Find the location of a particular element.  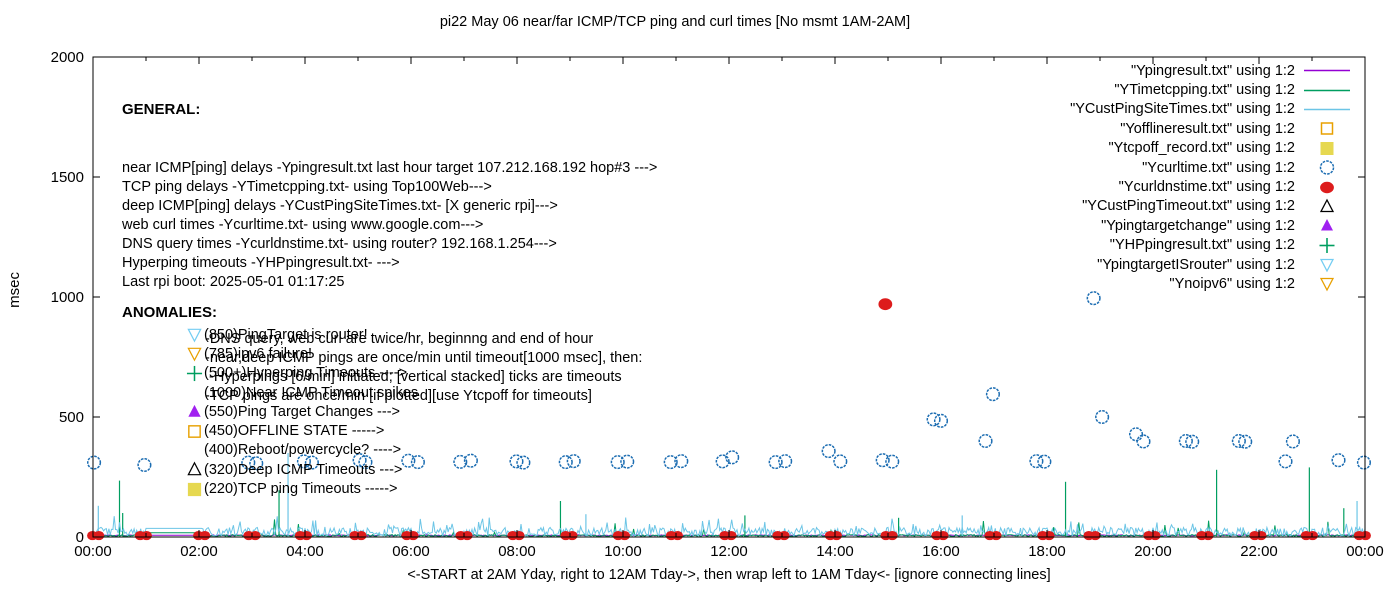

anomaly-label: (550)Ping Target Changes ---> is located at coordinates (302, 411).